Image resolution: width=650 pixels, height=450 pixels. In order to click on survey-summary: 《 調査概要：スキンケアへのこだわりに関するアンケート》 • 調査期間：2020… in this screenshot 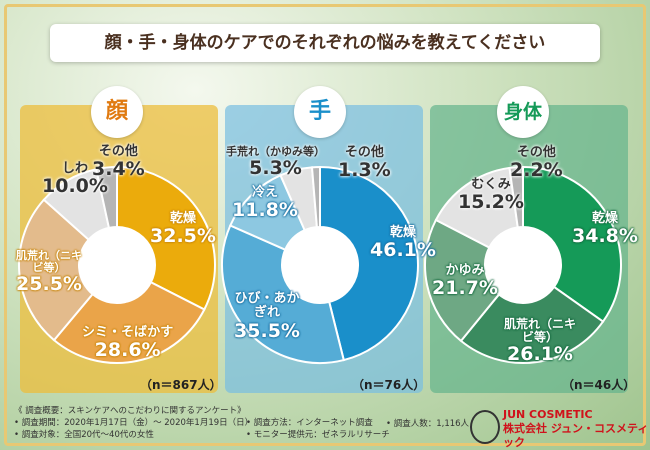, I will do `click(133, 423)`.